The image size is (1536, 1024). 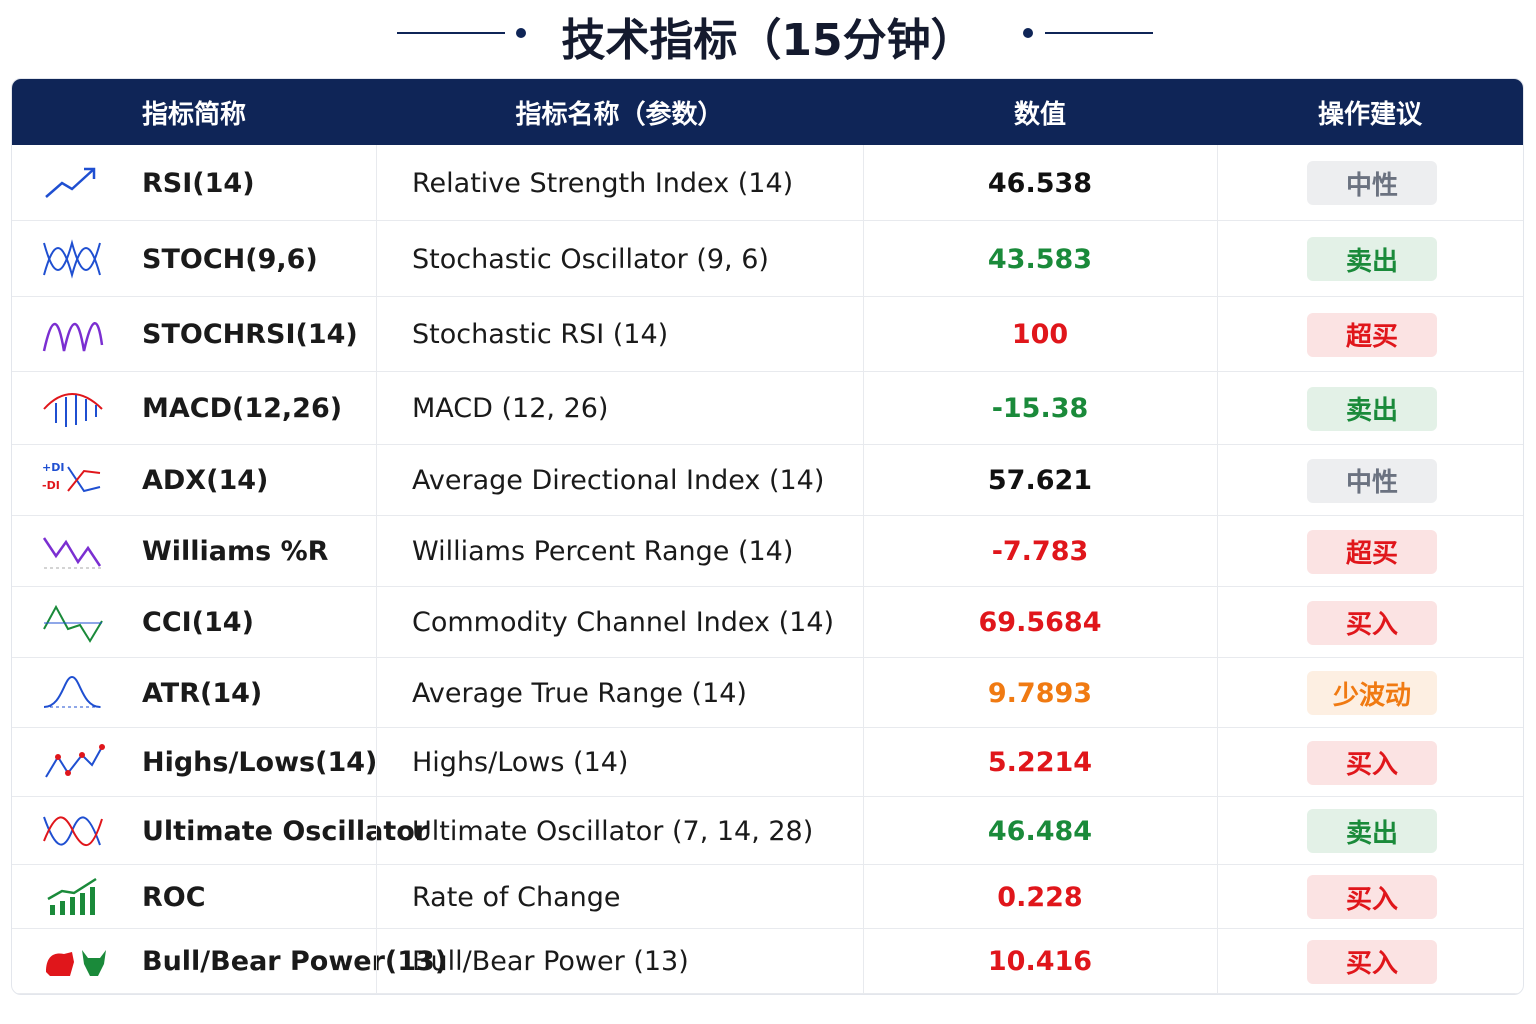 I want to click on header-cell: 指标简称, so click(x=194, y=112).